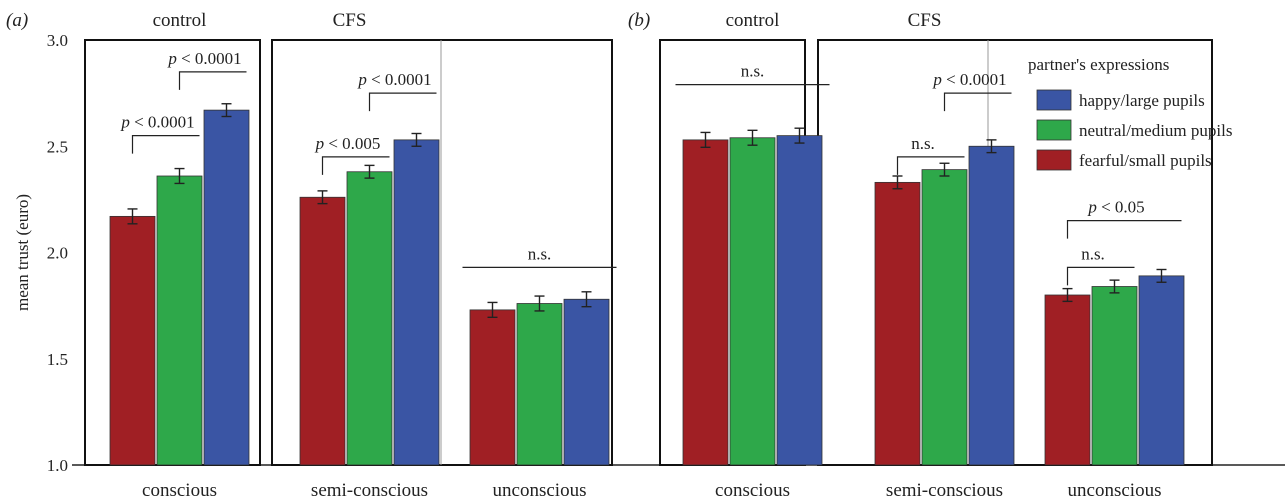 The width and height of the screenshot is (1285, 504). I want to click on y-tick-label: 1.5, so click(57, 359).